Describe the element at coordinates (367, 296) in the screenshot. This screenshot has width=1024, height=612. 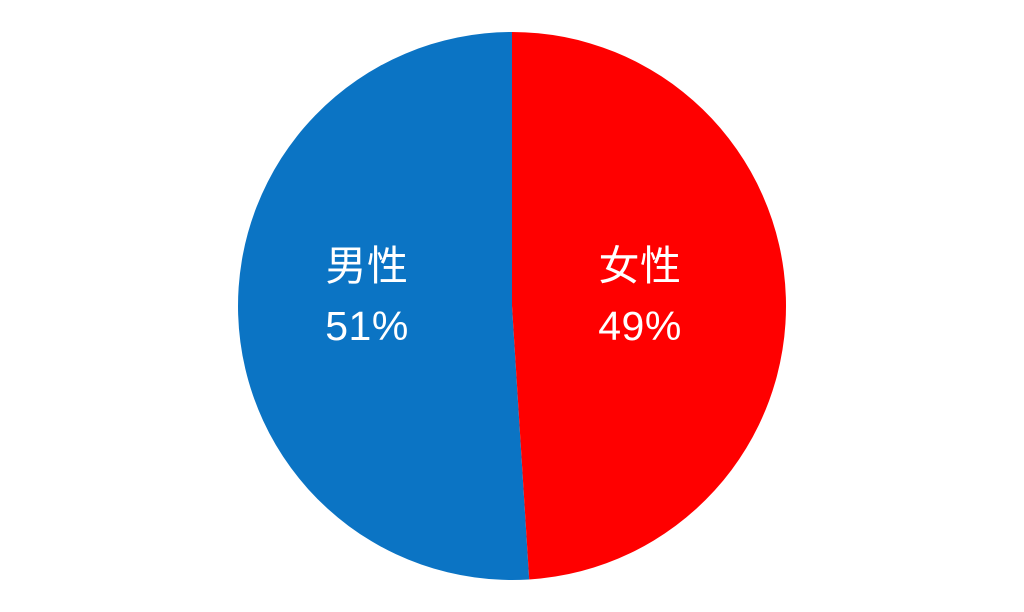
I see `pie-slice-label-male: 男性 51%` at that location.